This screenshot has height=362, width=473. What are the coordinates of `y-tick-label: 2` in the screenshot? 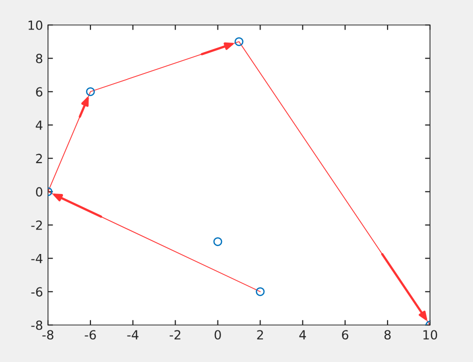 It's located at (39, 159).